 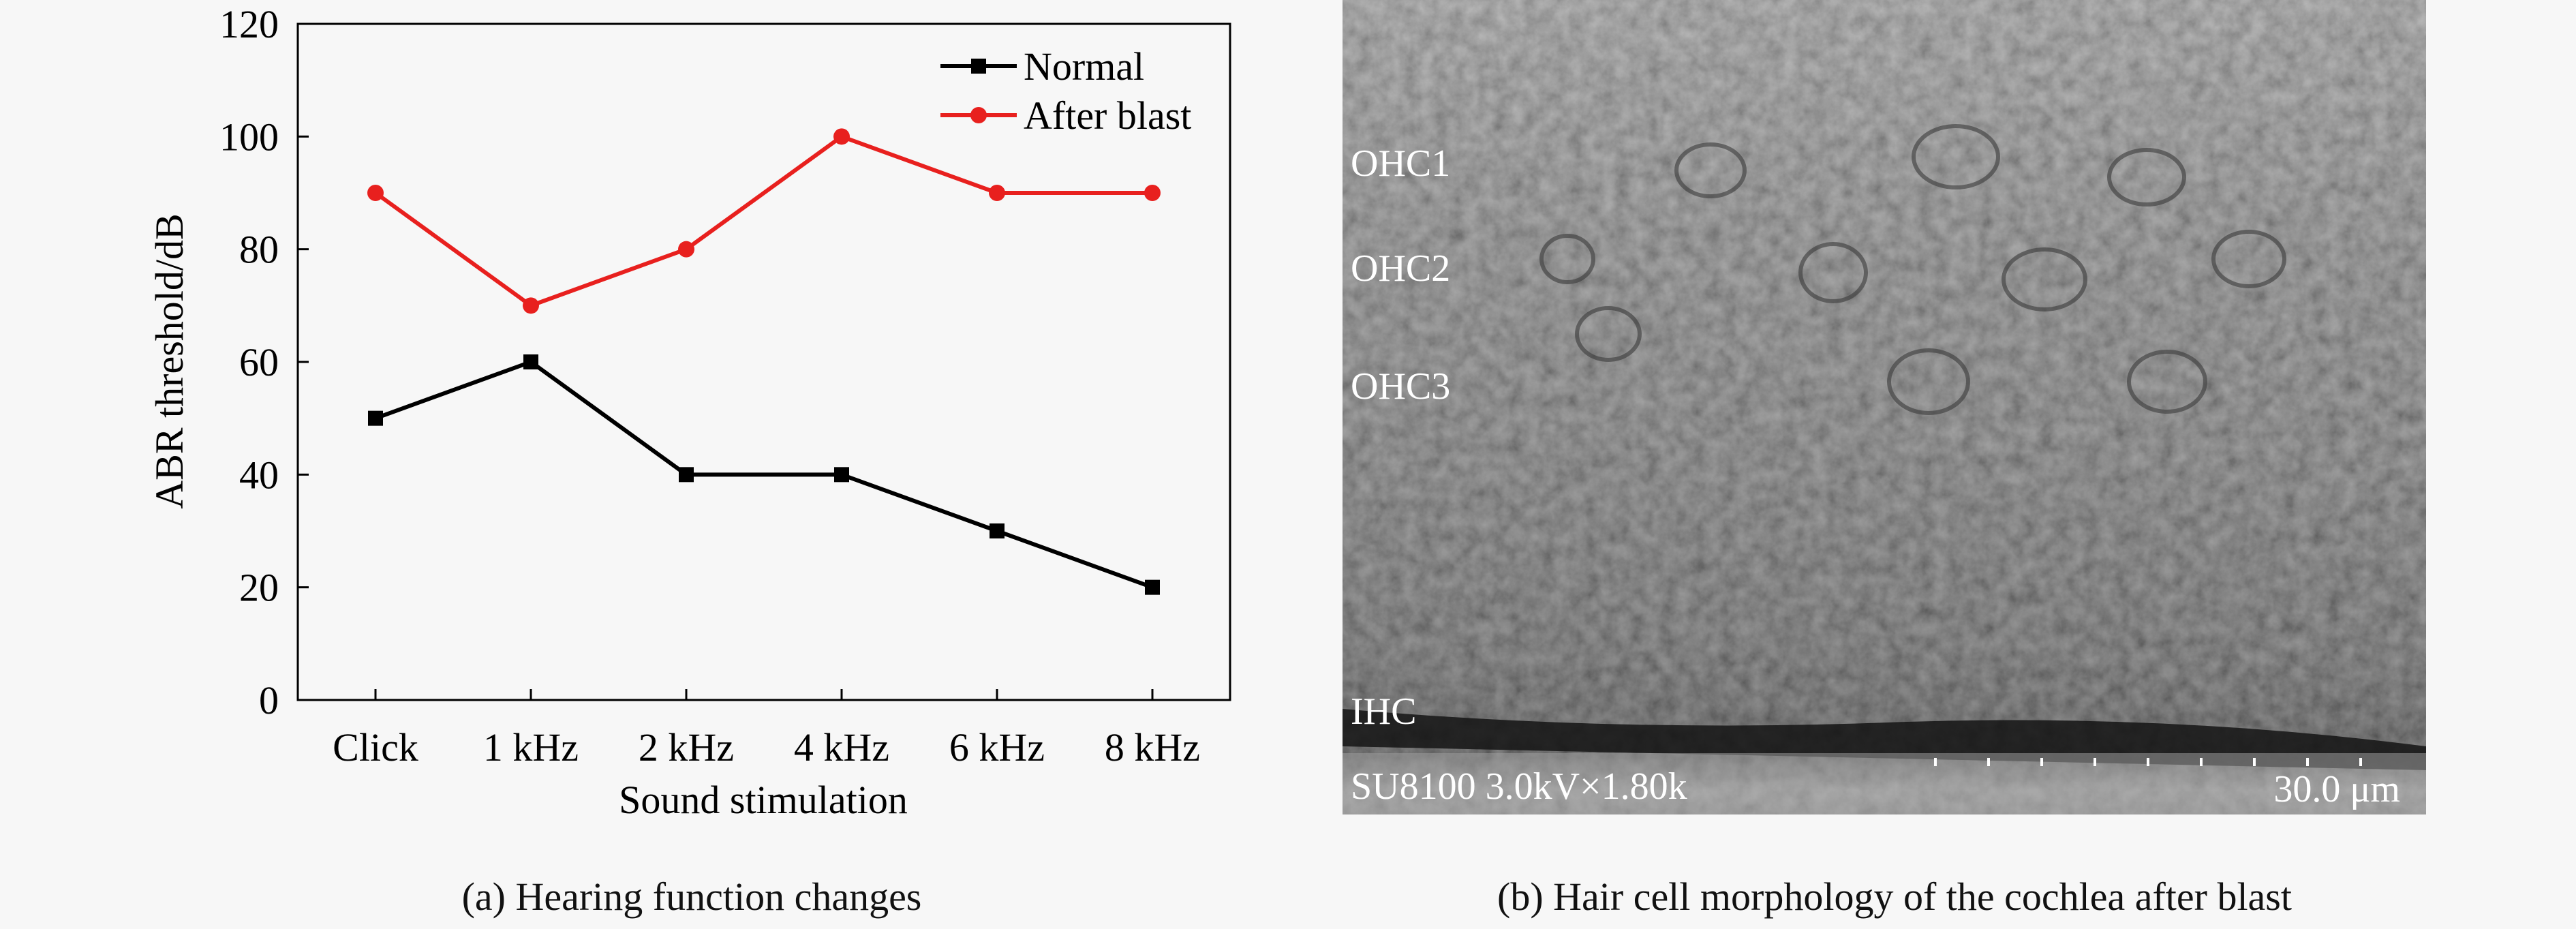 What do you see at coordinates (1401, 386) in the screenshot?
I see `ohc3-label: OHC3` at bounding box center [1401, 386].